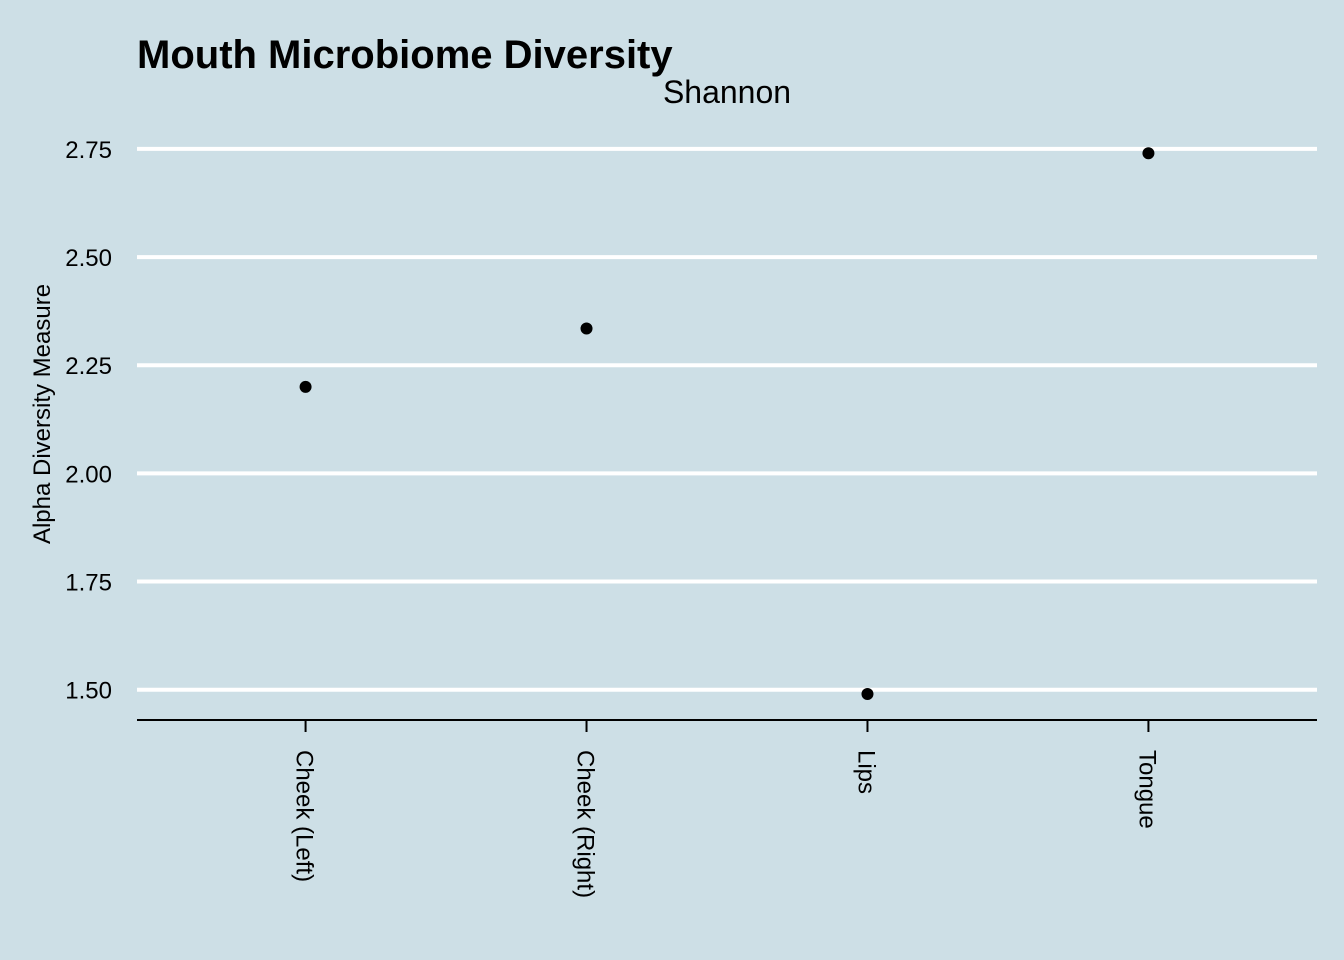  Describe the element at coordinates (727, 92) in the screenshot. I see `facet-label: Shannon` at that location.